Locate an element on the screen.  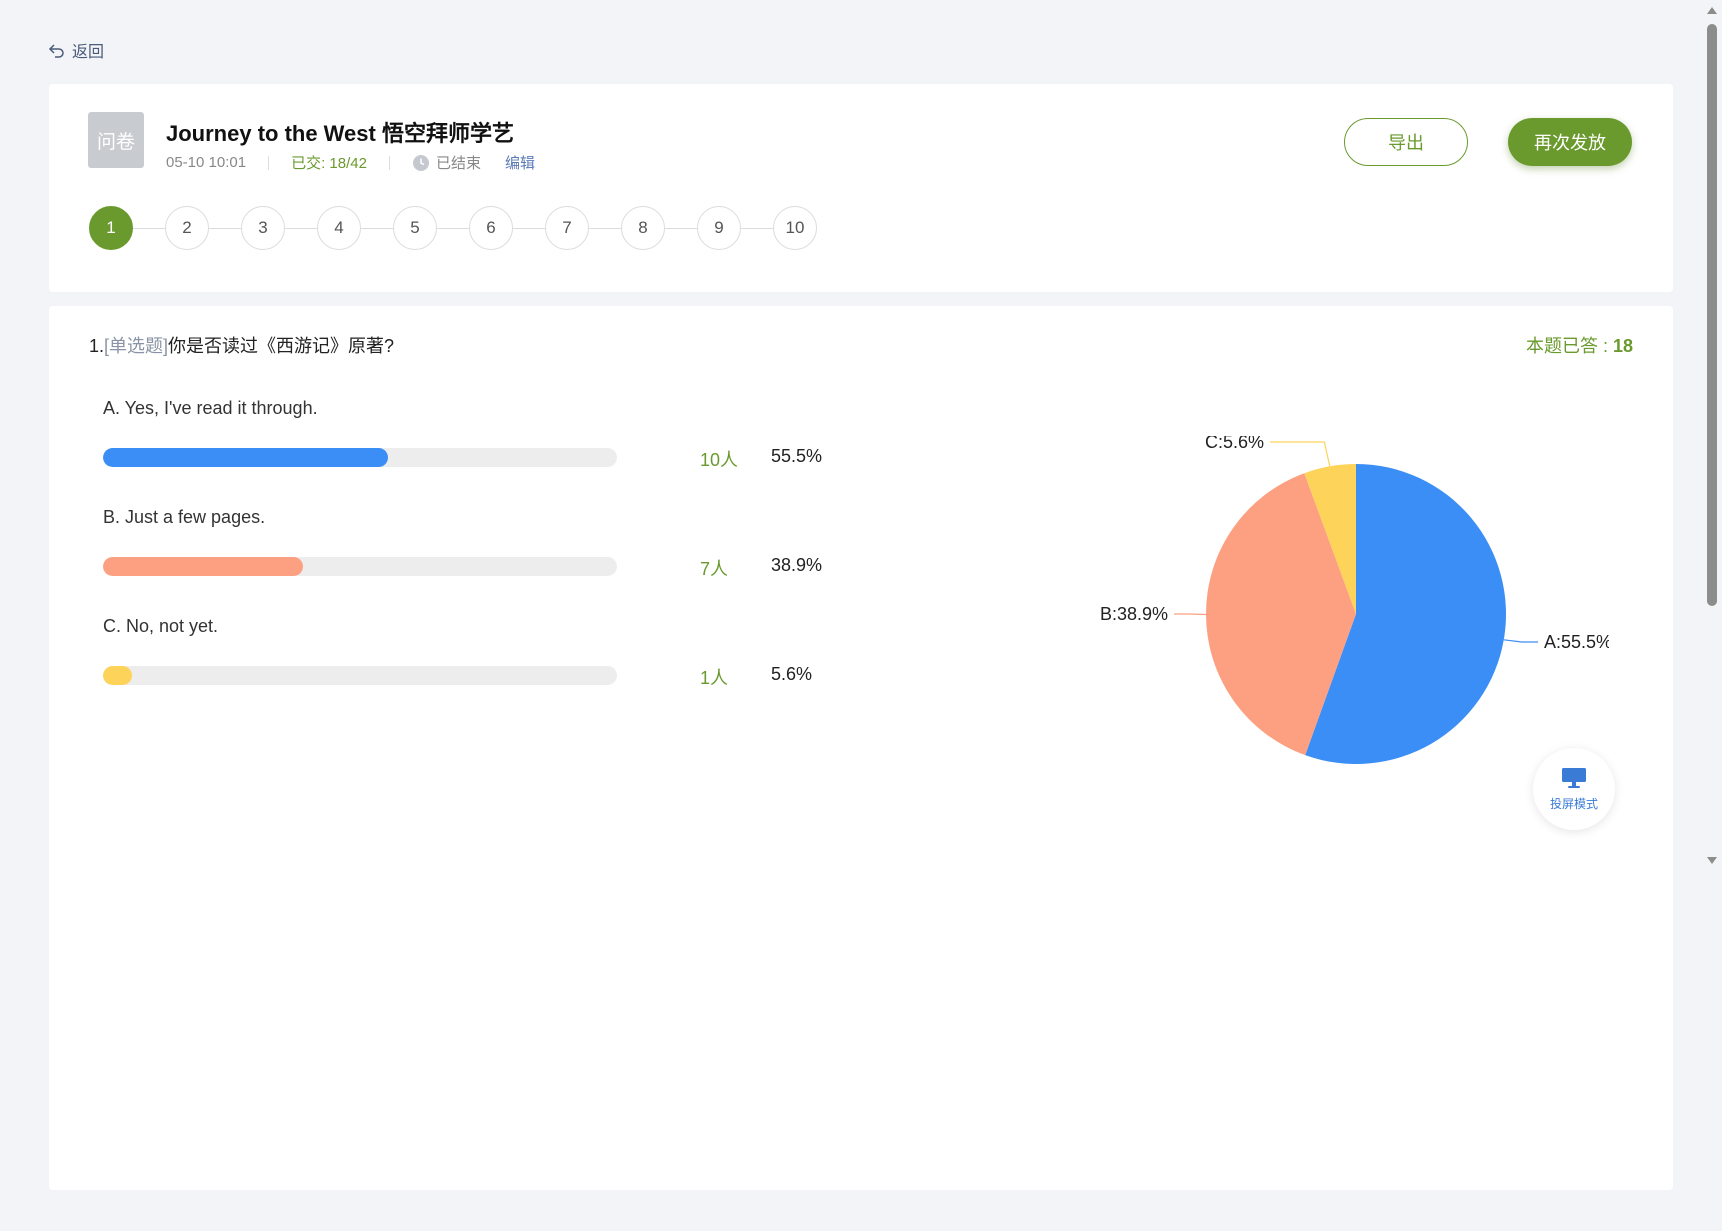
option-label: A. Yes, I've read it through. is located at coordinates (210, 408).